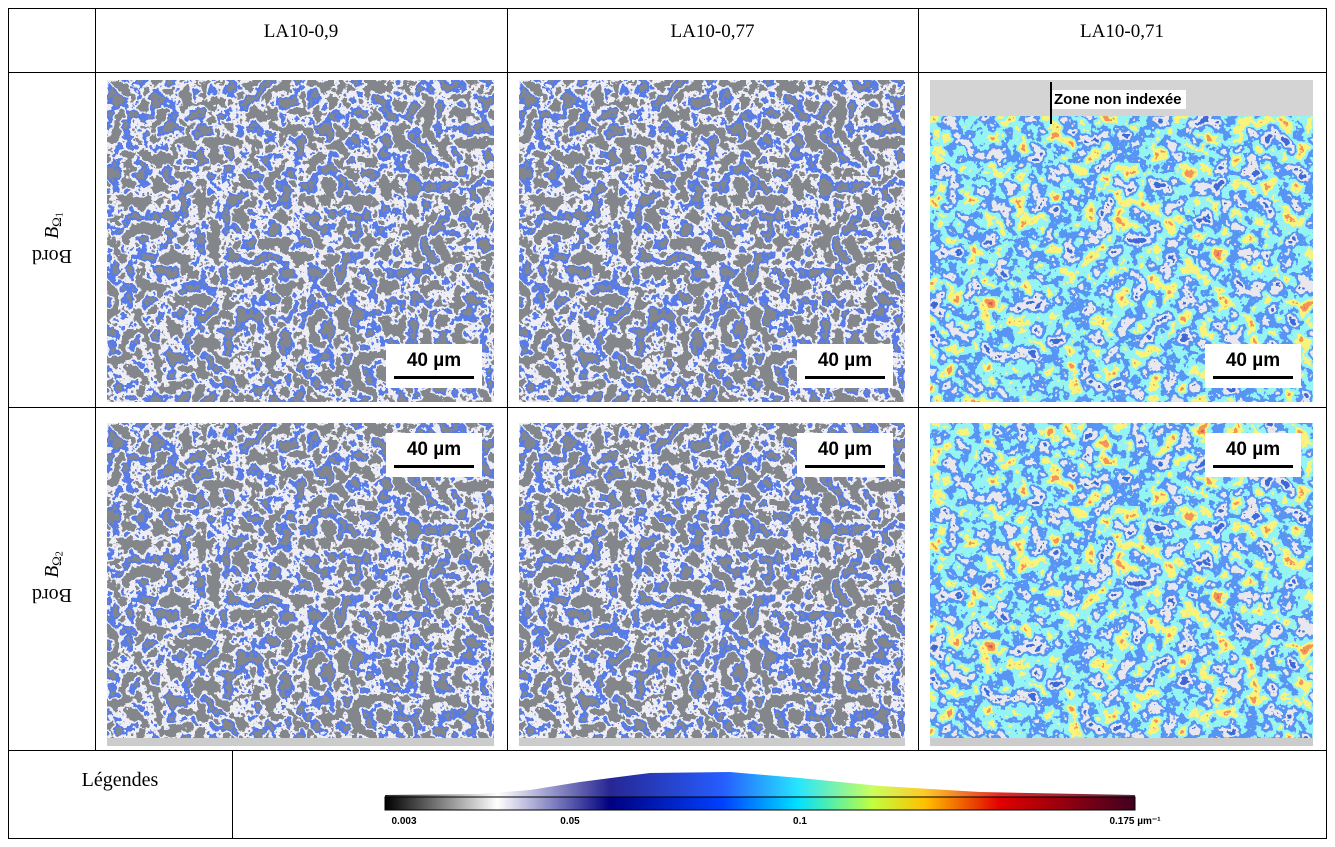 The image size is (1335, 847). I want to click on row-label-index: 1, so click(60, 215).